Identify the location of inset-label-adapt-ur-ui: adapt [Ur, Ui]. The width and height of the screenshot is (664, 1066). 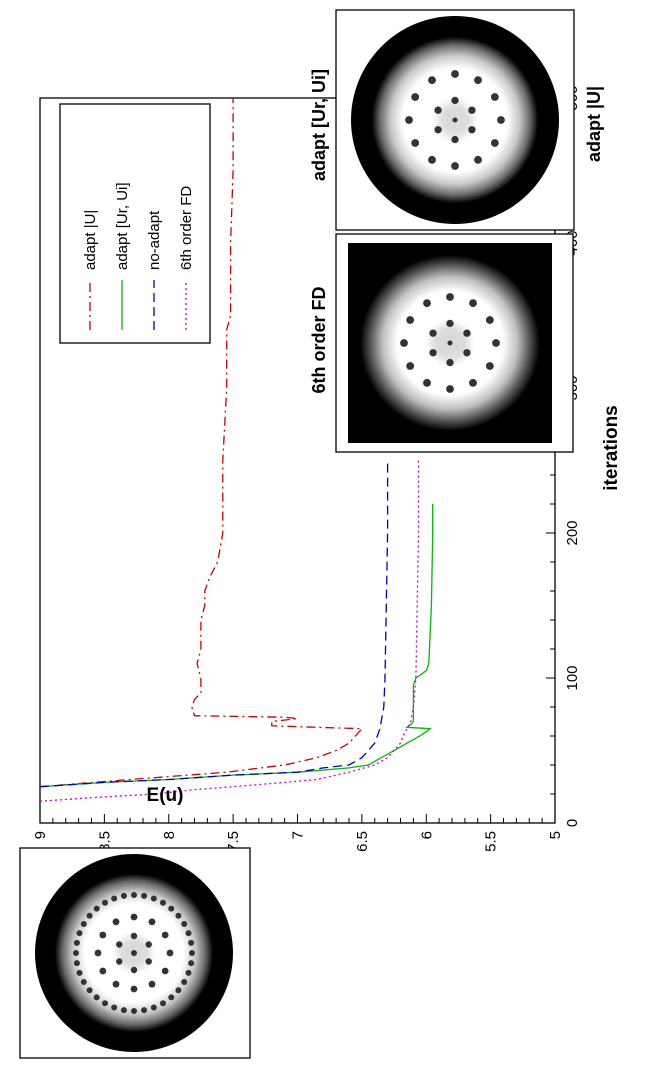
(319, 125).